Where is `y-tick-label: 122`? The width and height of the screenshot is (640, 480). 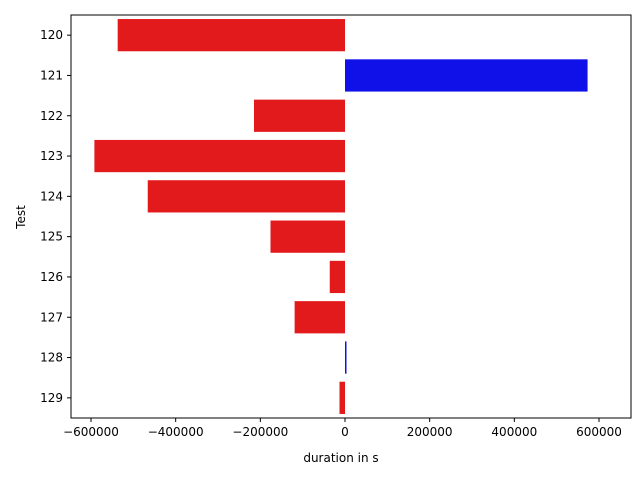
y-tick-label: 122 is located at coordinates (51, 116).